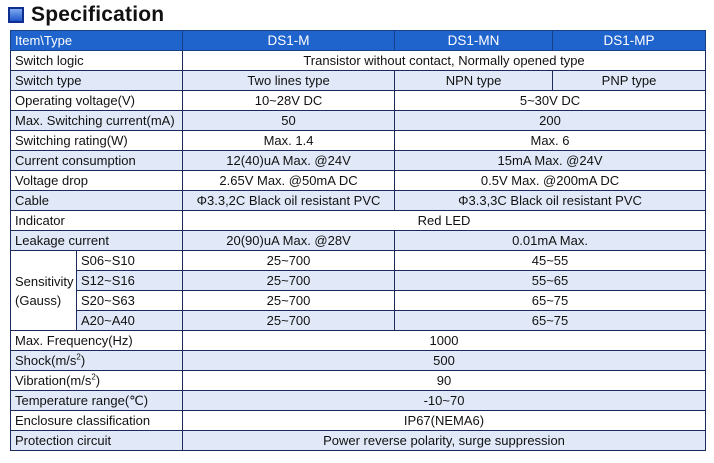  I want to click on cell-all: 500, so click(444, 360).